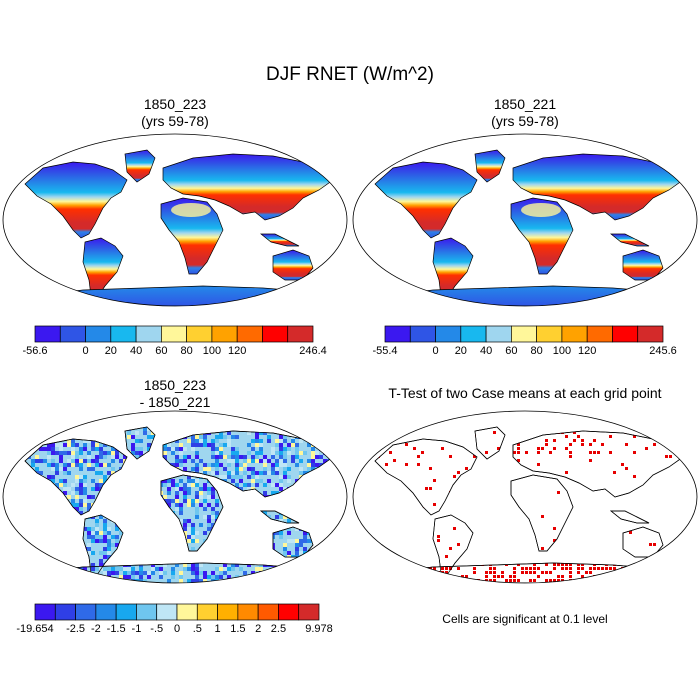  Describe the element at coordinates (258, 629) in the screenshot. I see `colorbar-3-label: 2` at that location.